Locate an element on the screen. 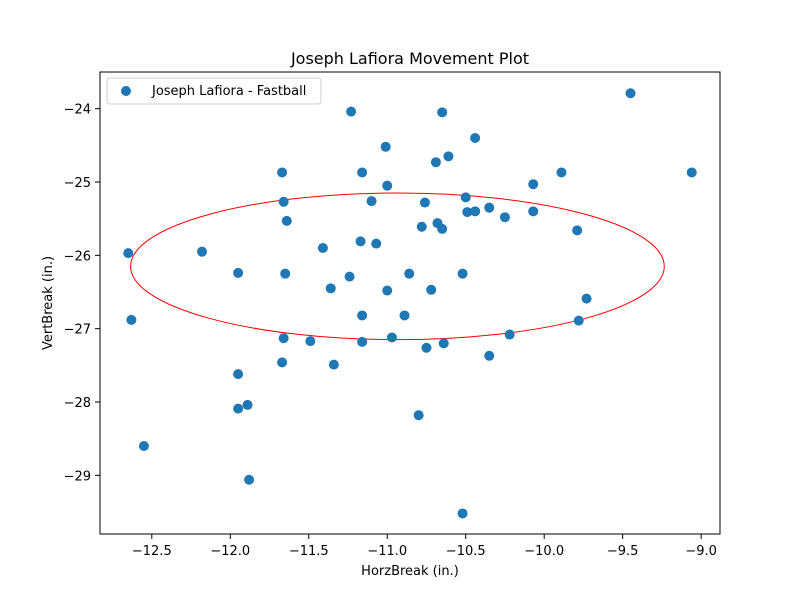 This screenshot has height=600, width=800. legend-label: Joseph Lafiora - Fastball is located at coordinates (228, 91).